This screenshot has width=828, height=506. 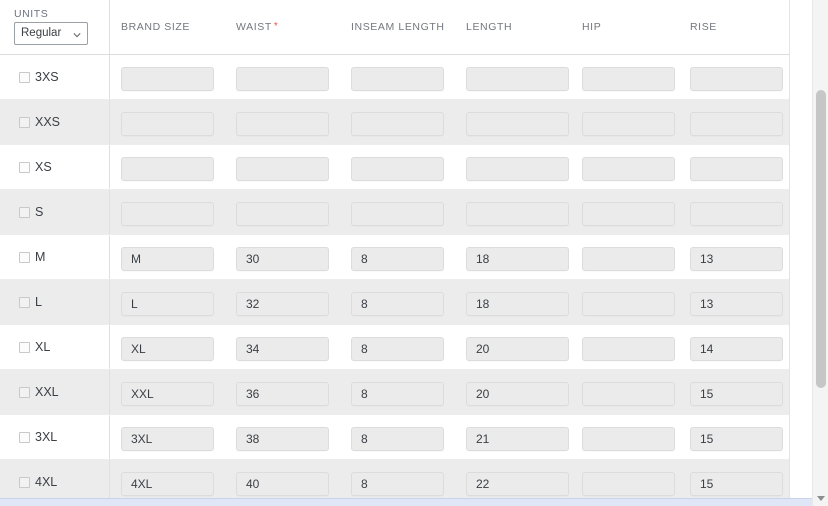 I want to click on scroll-down-arrow-icon, so click(x=821, y=498).